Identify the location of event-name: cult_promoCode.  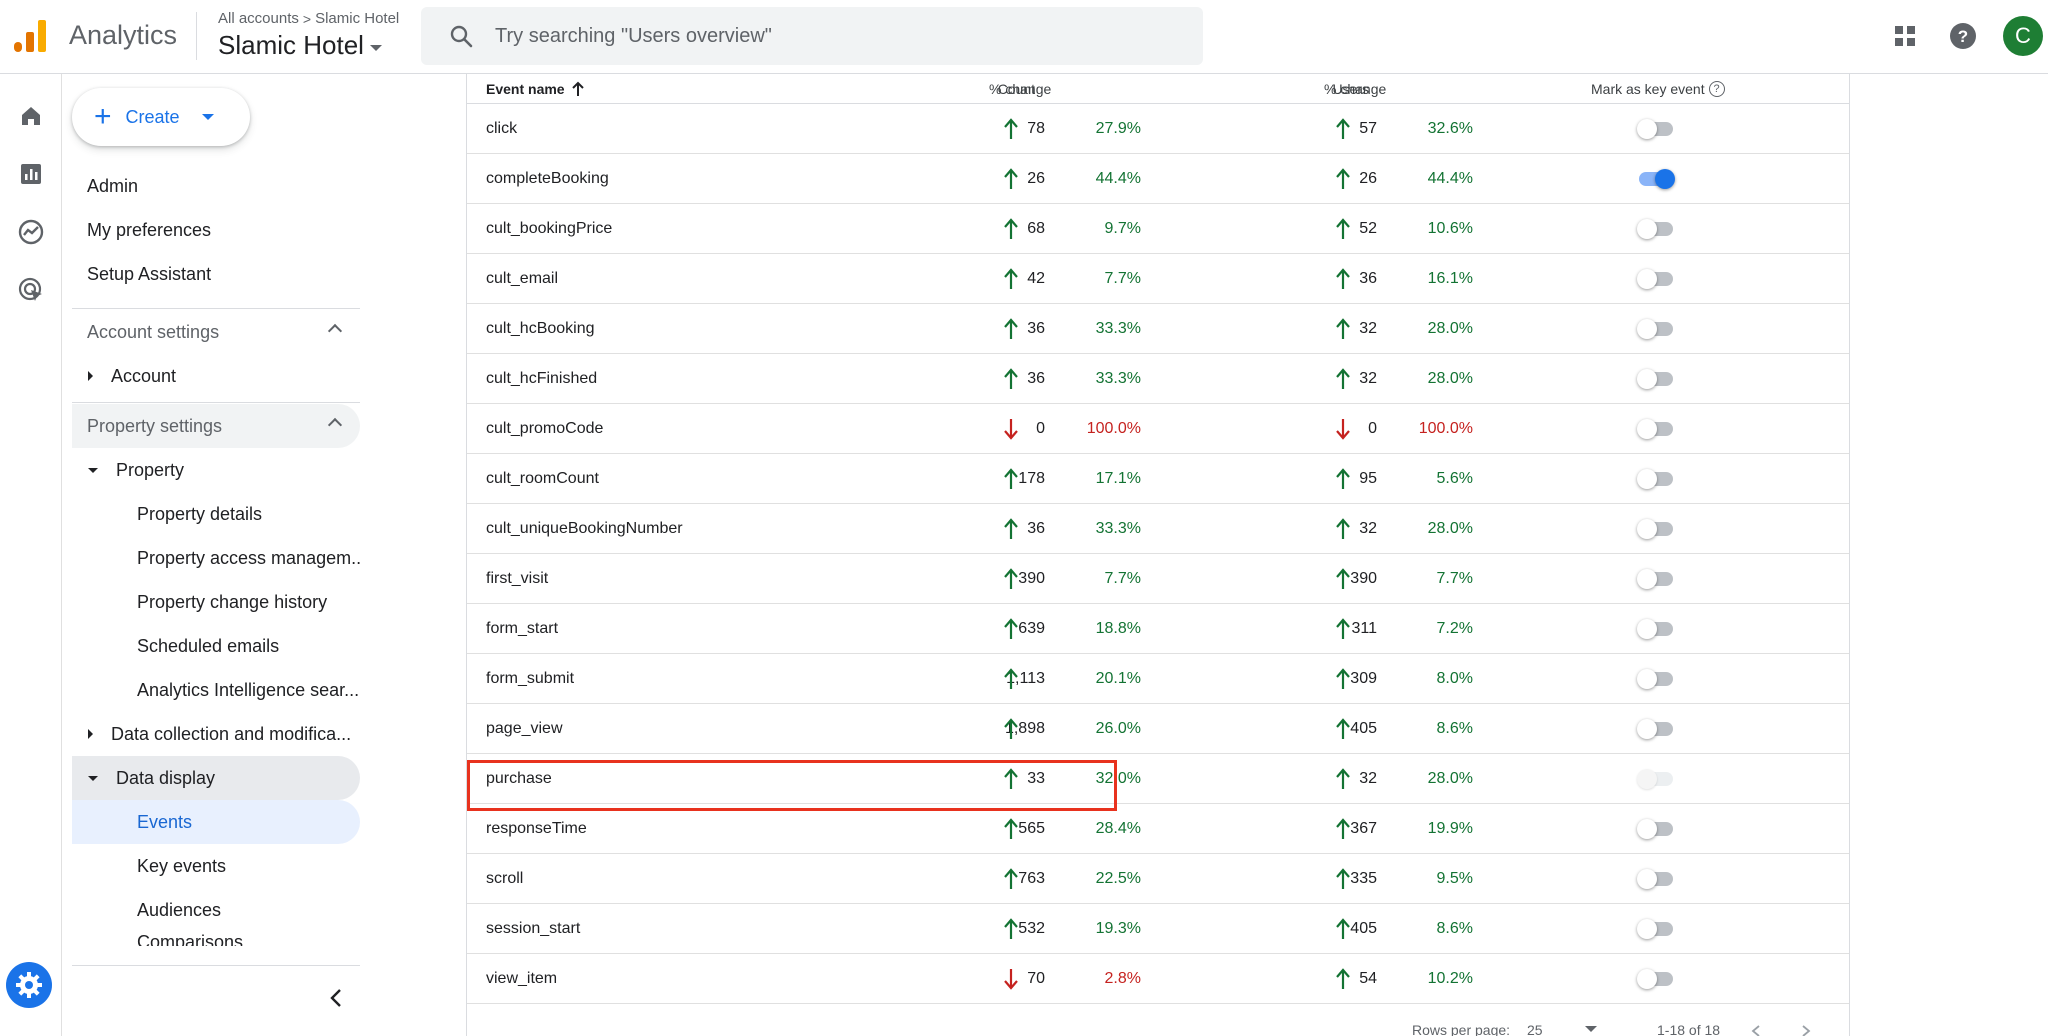
(545, 428).